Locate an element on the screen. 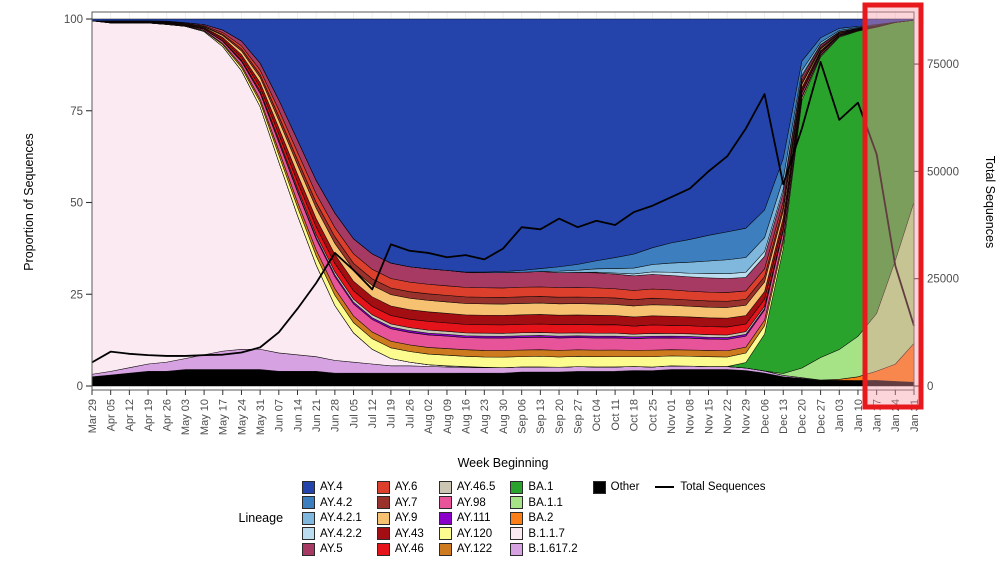 Image resolution: width=1004 pixels, height=565 pixels. x-tick-label: Jan 10 is located at coordinates (859, 415).